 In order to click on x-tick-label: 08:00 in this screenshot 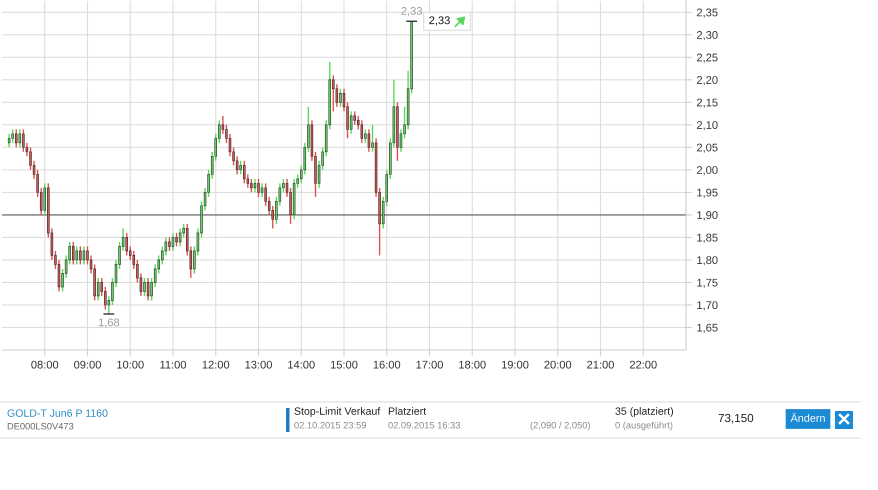, I will do `click(44, 364)`.